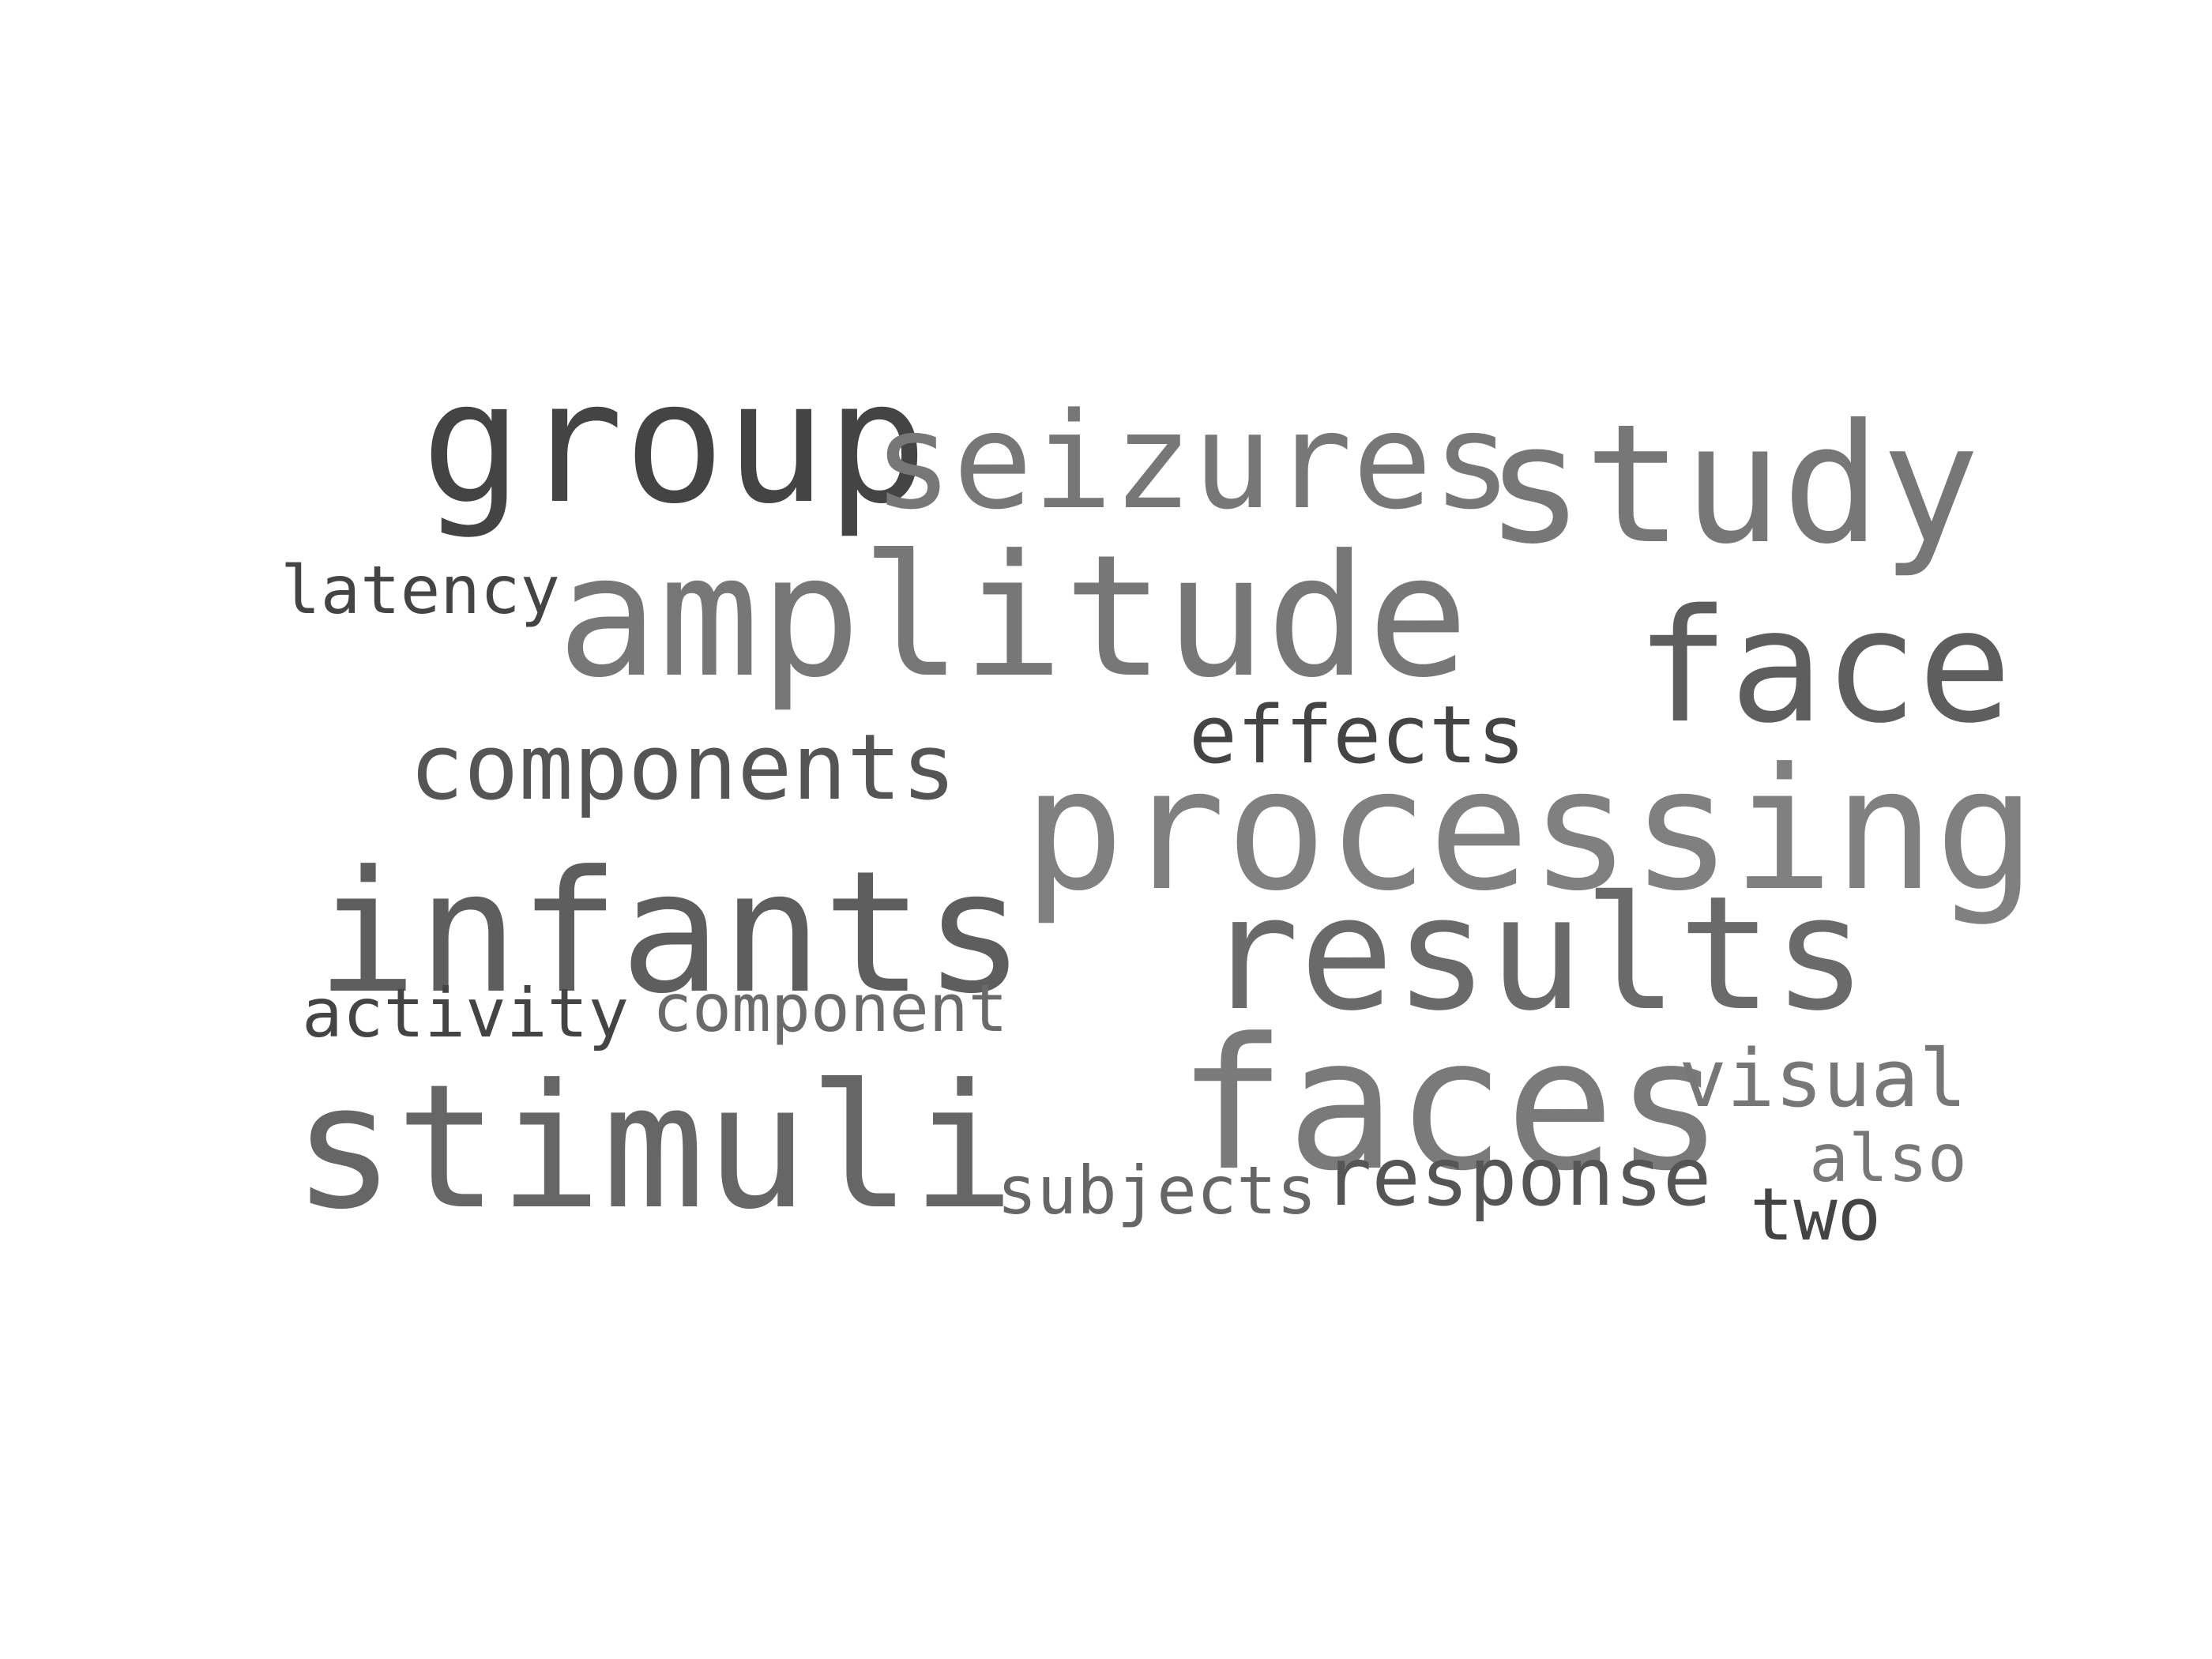 This screenshot has height=1659, width=2212. What do you see at coordinates (1157, 1190) in the screenshot?
I see `word-subjects: subjects` at bounding box center [1157, 1190].